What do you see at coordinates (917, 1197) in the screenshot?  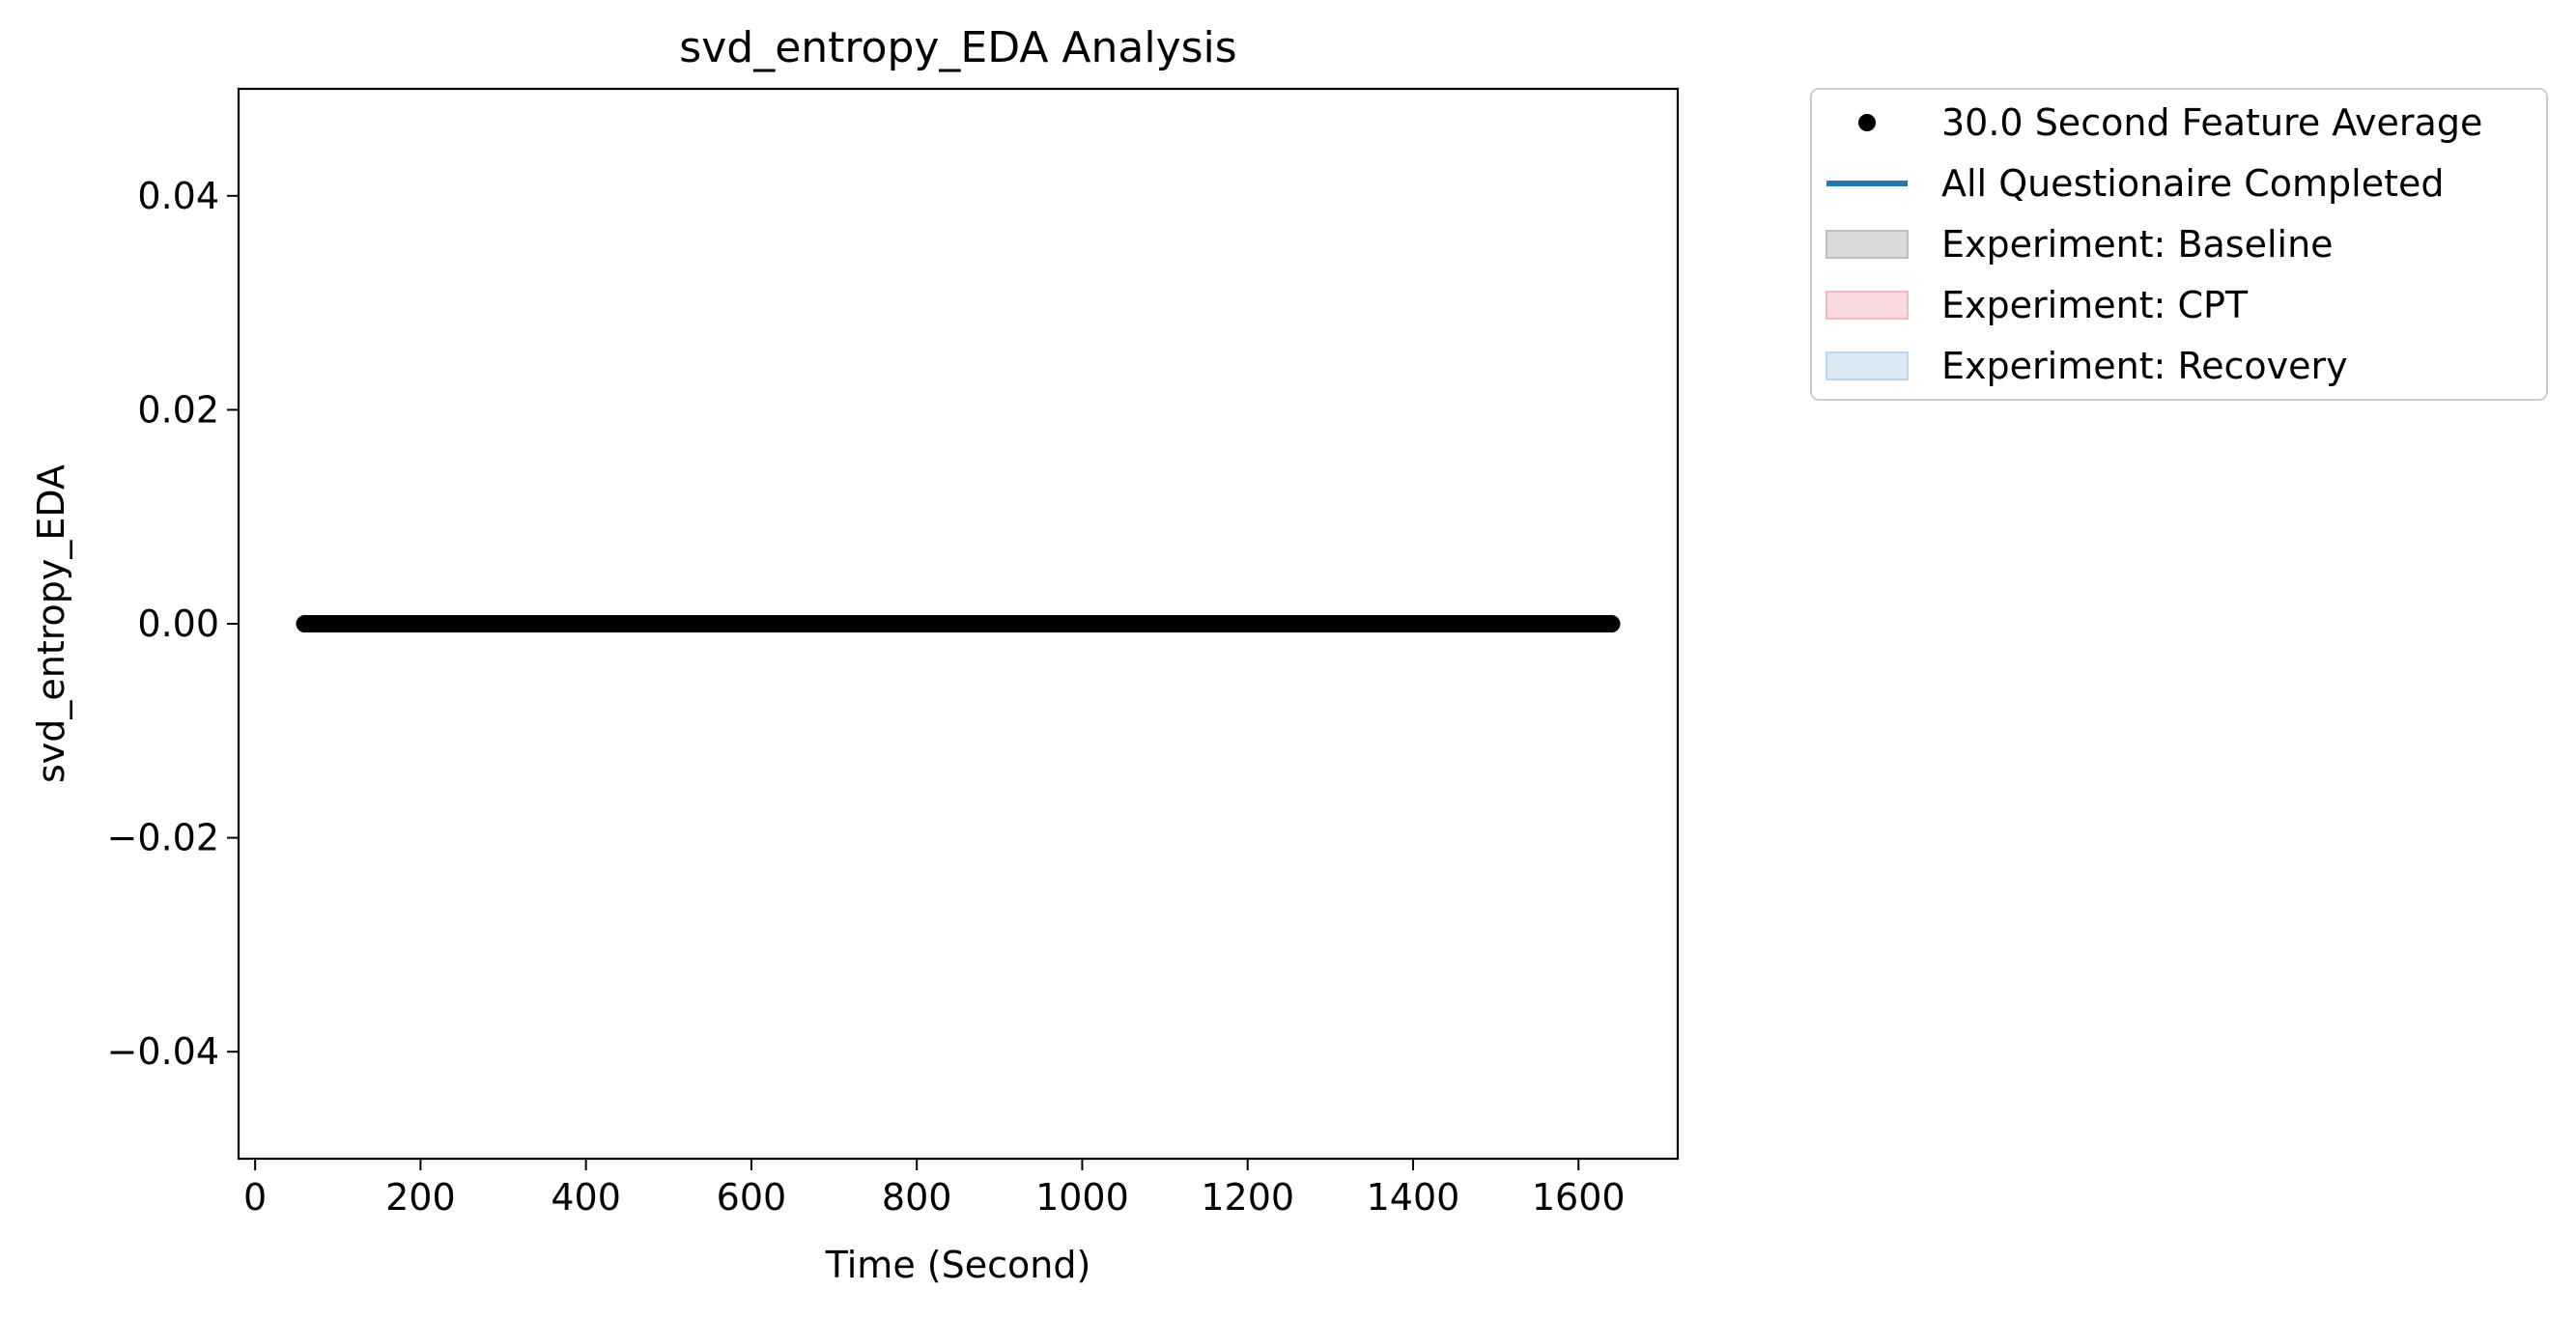 I see `x-tick-label: 800` at bounding box center [917, 1197].